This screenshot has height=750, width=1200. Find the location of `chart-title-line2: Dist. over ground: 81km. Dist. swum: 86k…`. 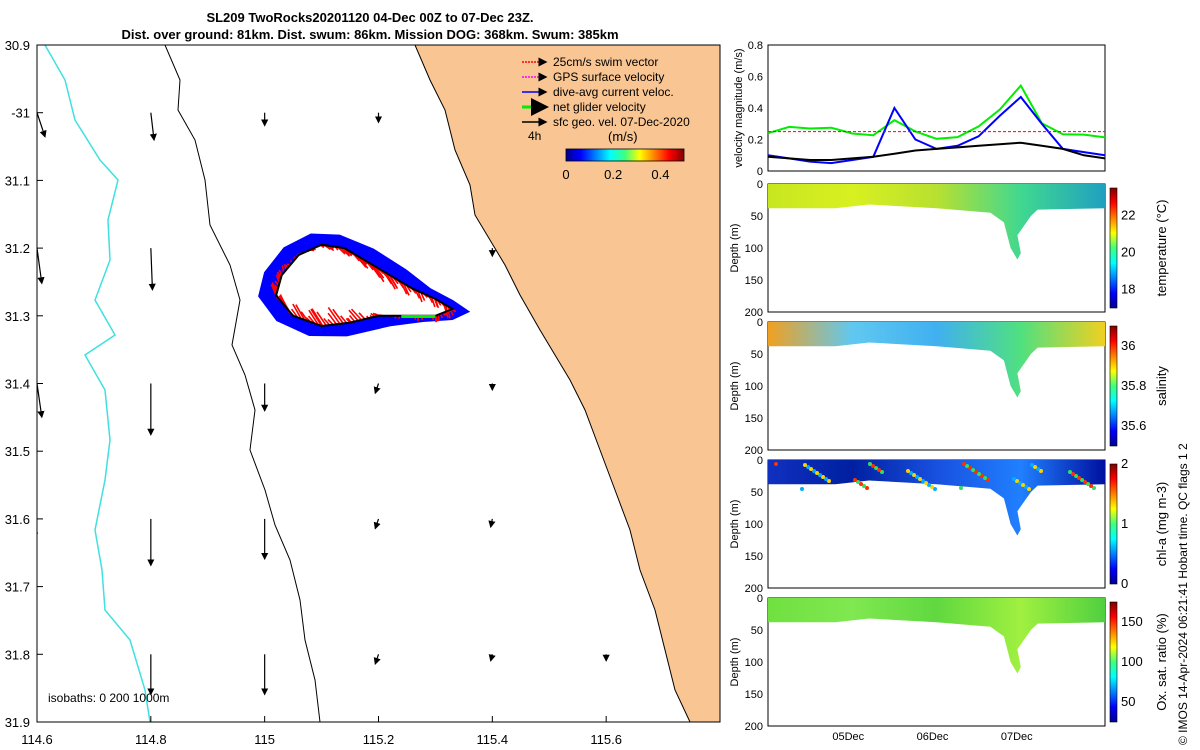

chart-title-line2: Dist. over ground: 81km. Dist. swum: 86k… is located at coordinates (370, 34).